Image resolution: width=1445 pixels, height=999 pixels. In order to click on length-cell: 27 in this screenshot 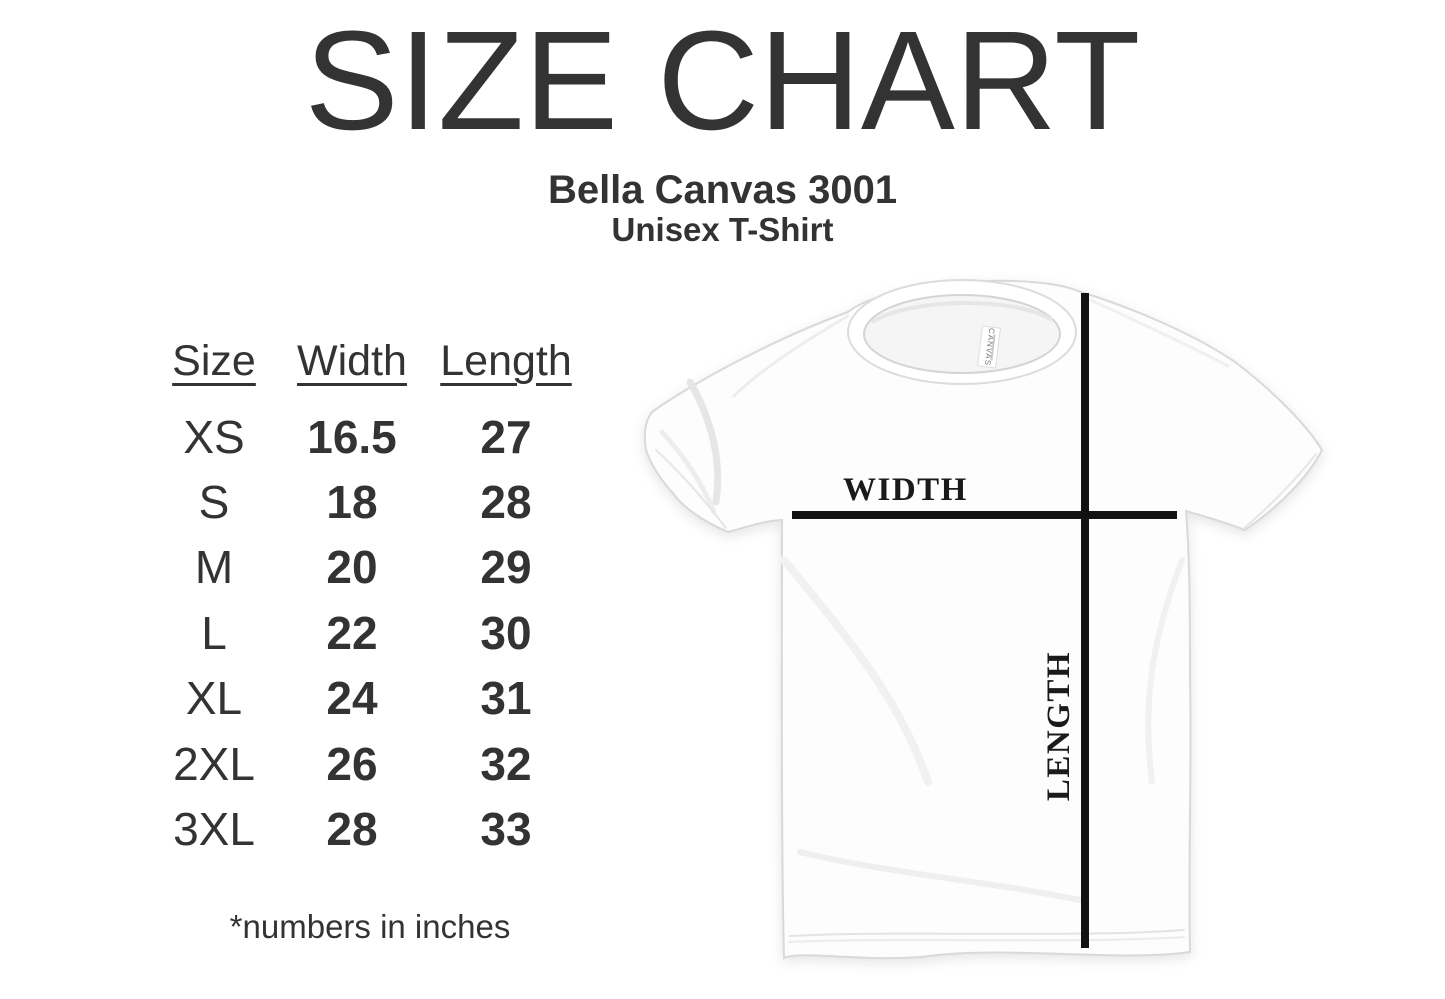, I will do `click(506, 436)`.